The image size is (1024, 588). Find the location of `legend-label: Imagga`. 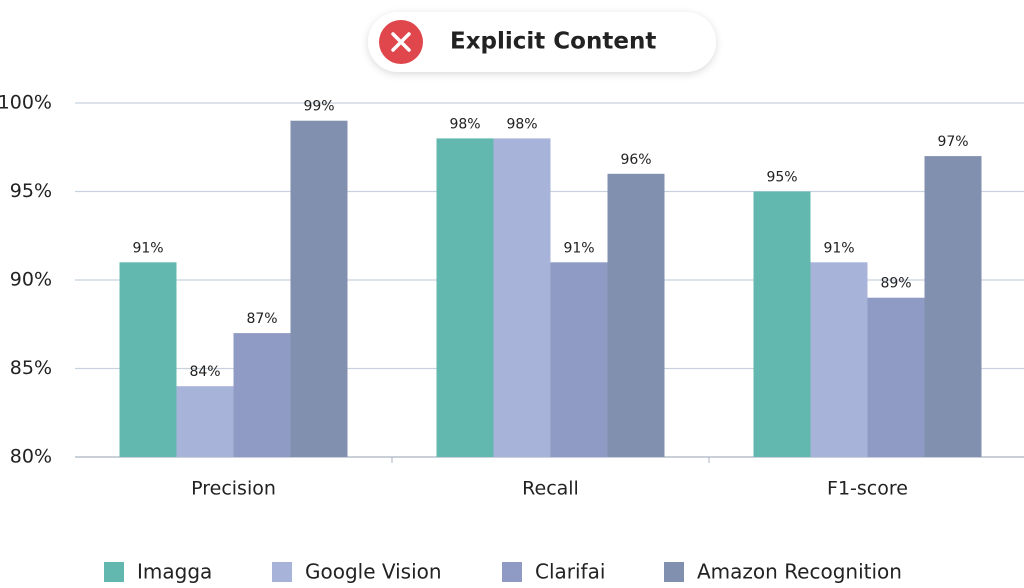

legend-label: Imagga is located at coordinates (174, 572).